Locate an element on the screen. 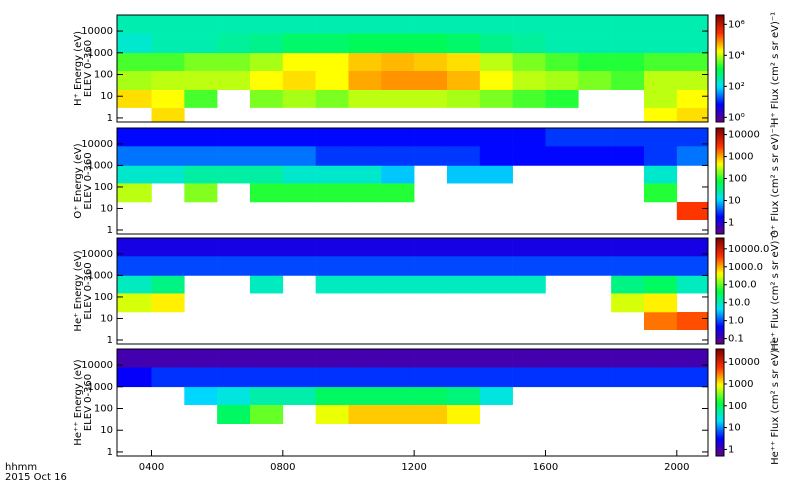 The width and height of the screenshot is (800, 500). colorbar-tick-label: 10.0 is located at coordinates (739, 303).